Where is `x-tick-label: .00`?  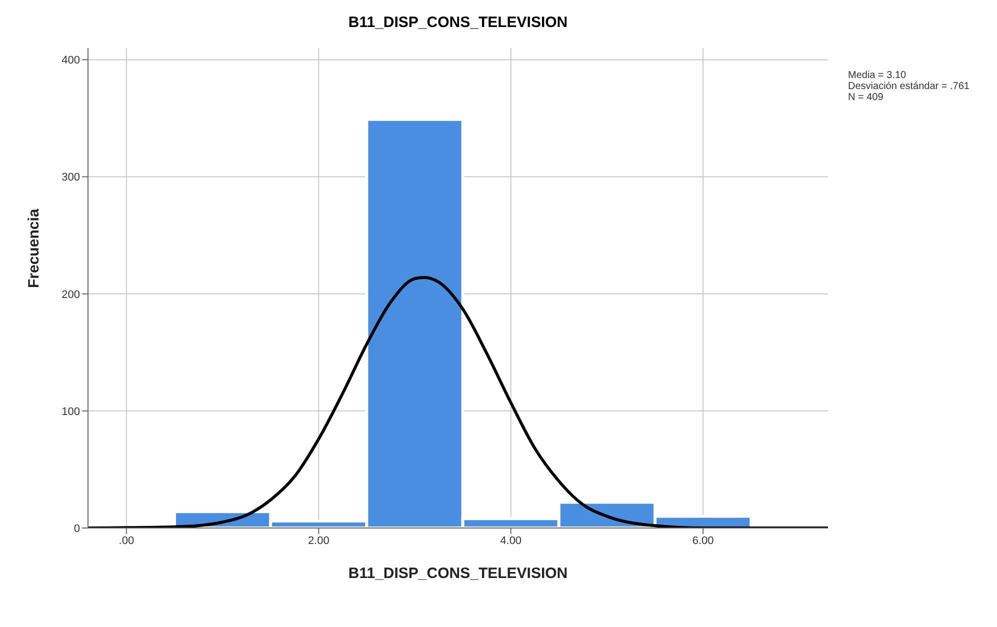
x-tick-label: .00 is located at coordinates (126, 540).